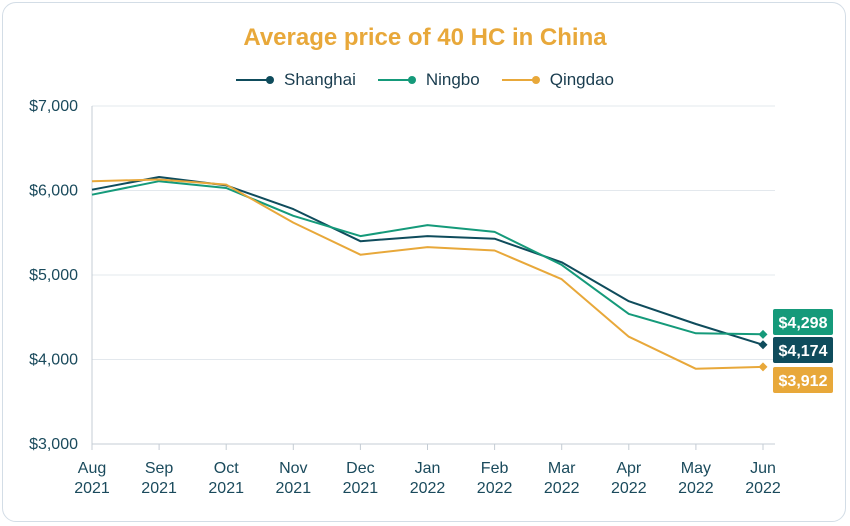  I want to click on x-tick-label-month: May, so click(696, 468).